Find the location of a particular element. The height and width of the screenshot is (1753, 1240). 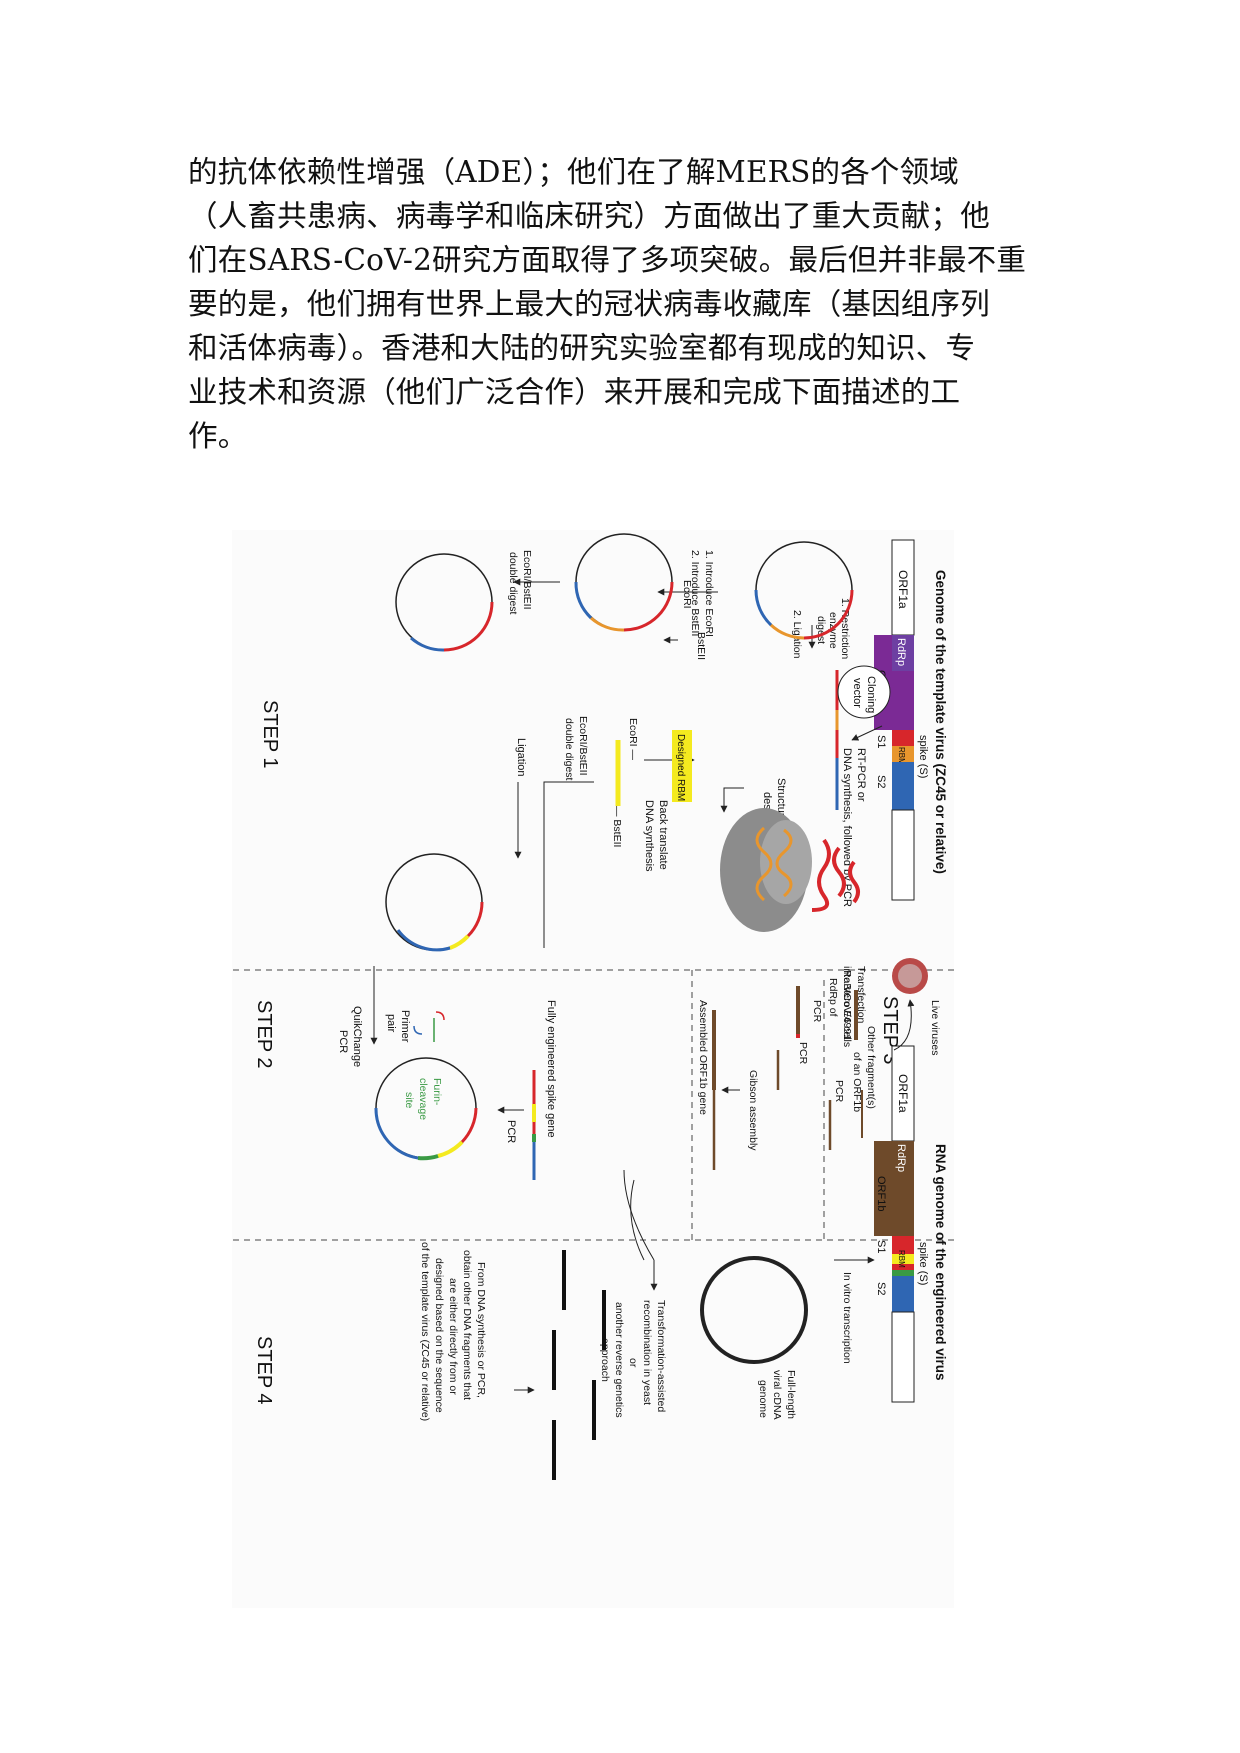

protein-structure-image is located at coordinates (790, 870).